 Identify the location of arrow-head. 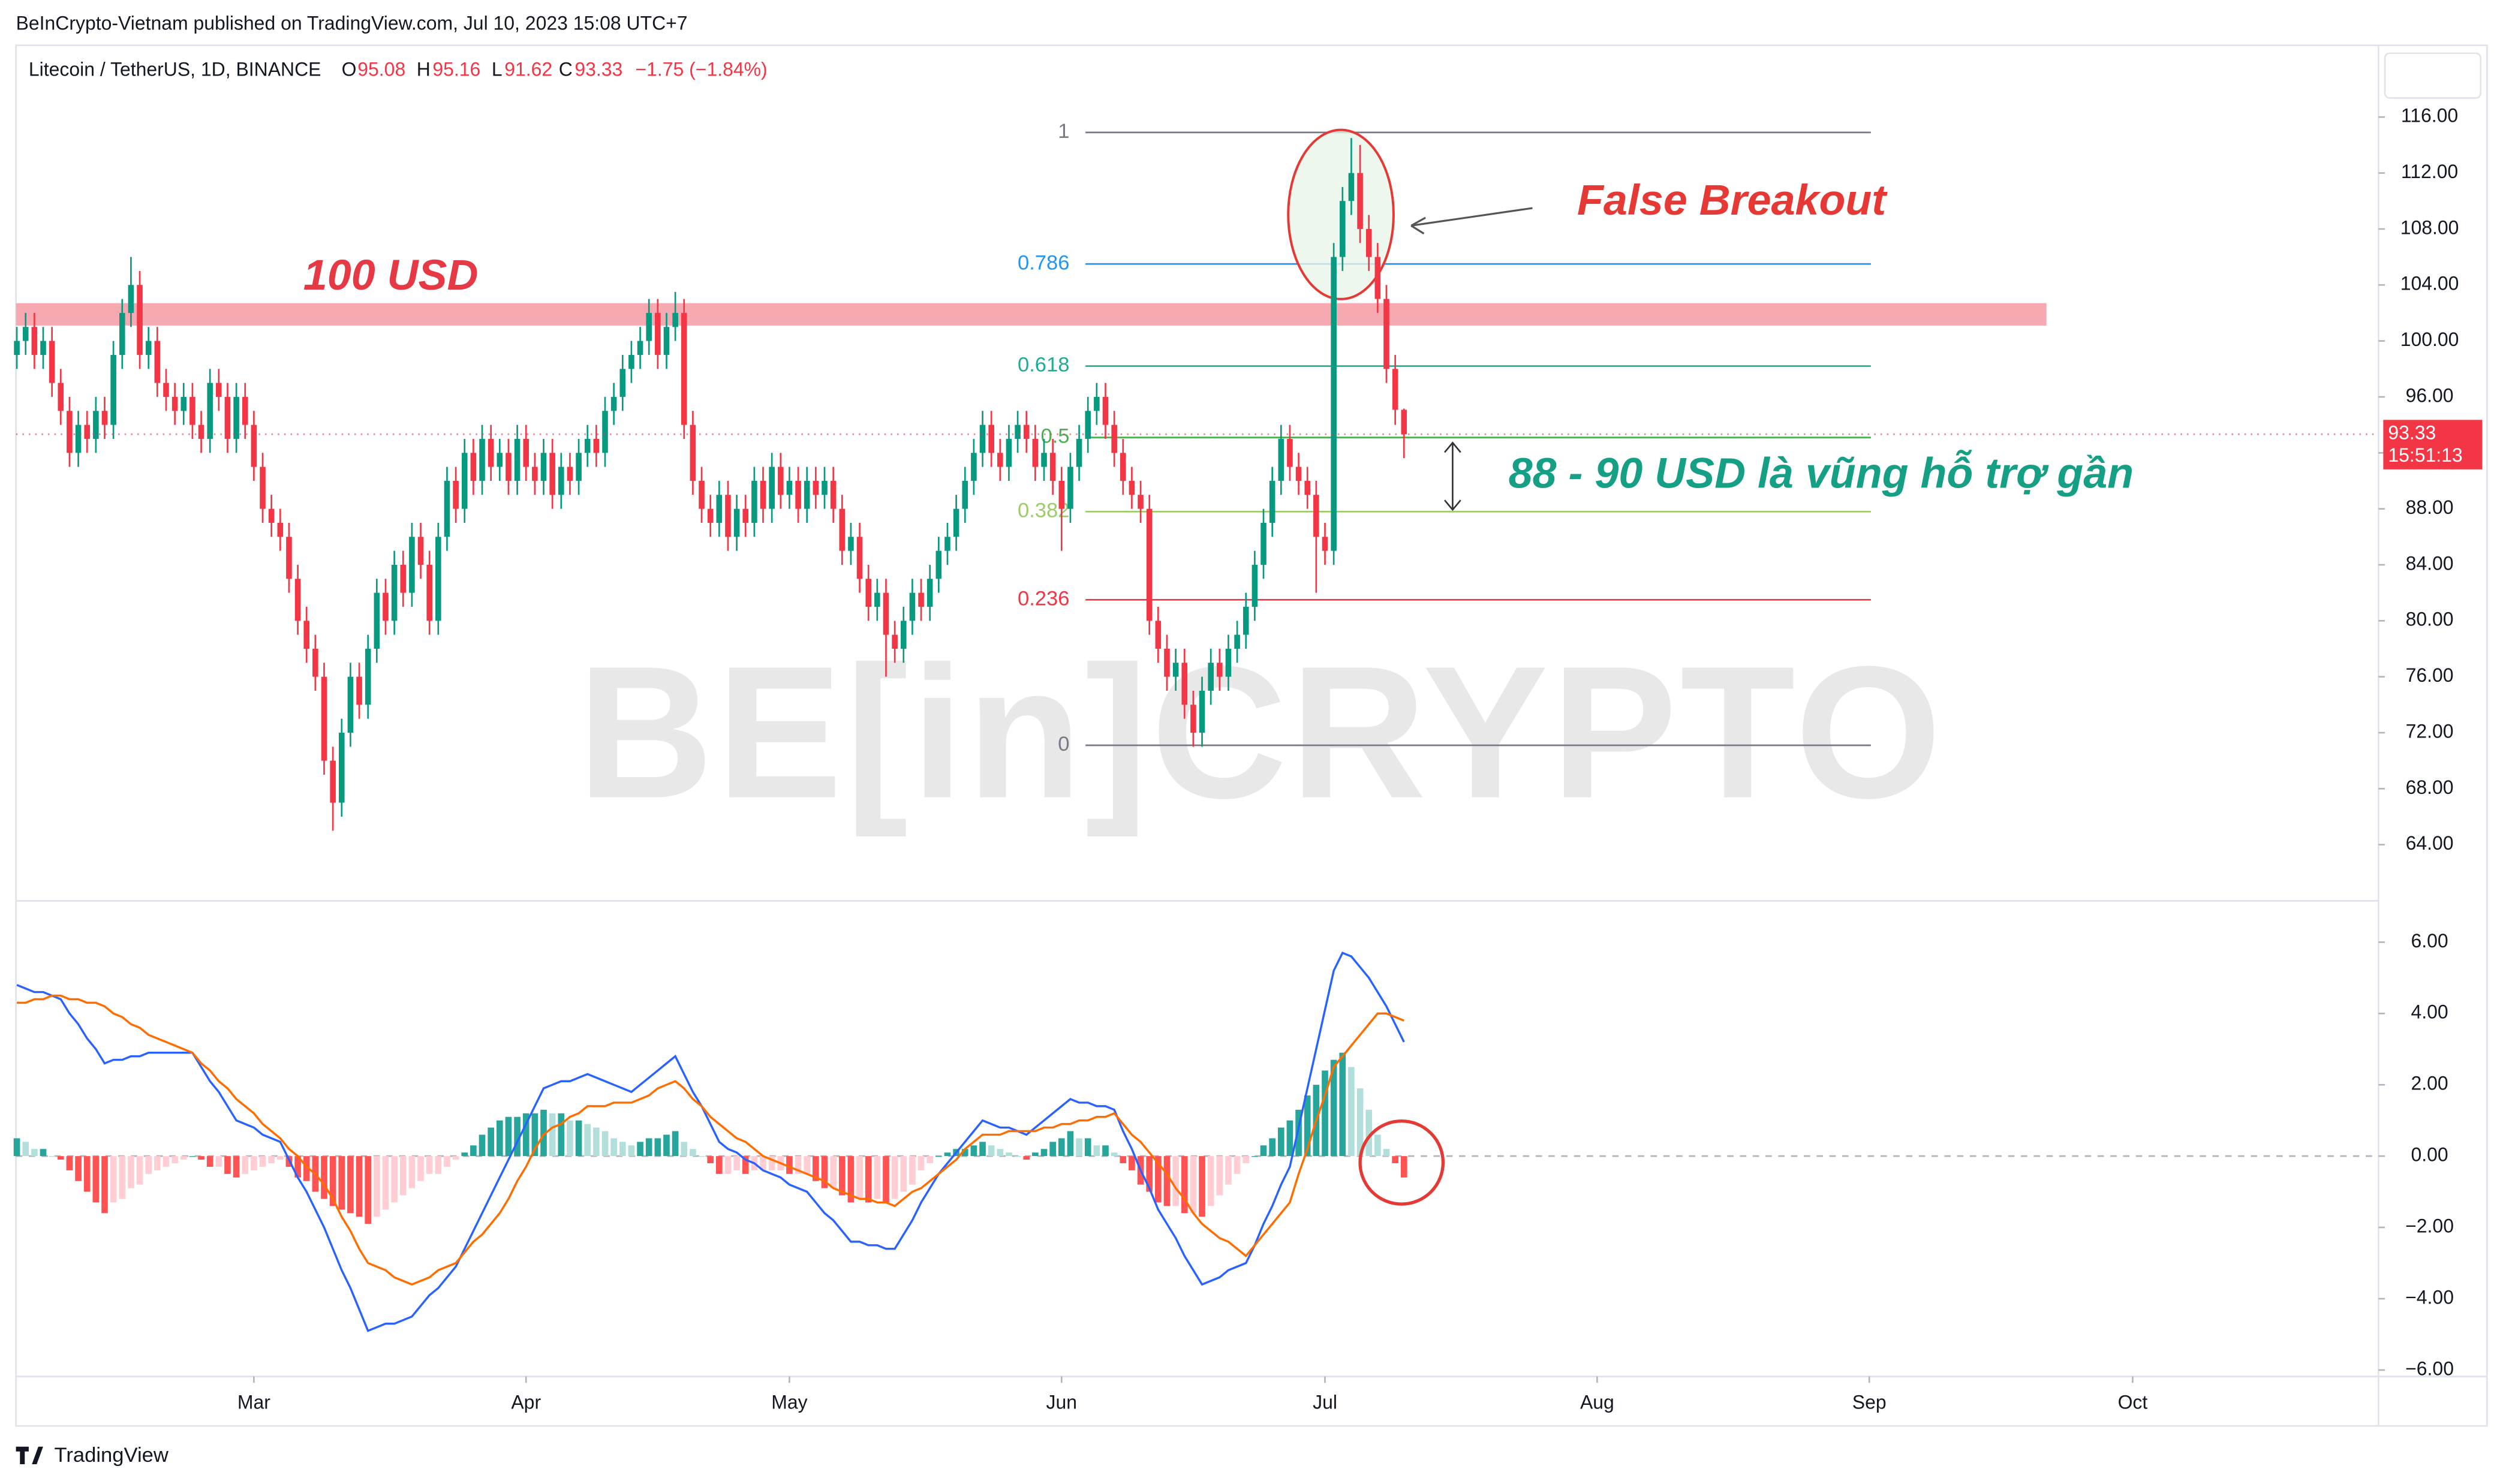
(1418, 225).